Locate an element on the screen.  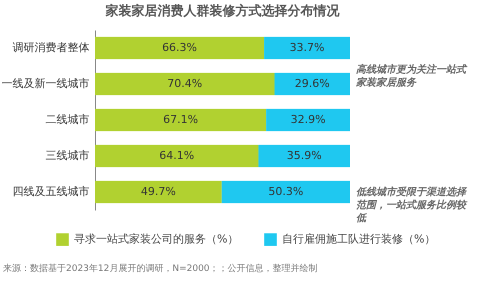
data-label: 70.4% is located at coordinates (184, 83).